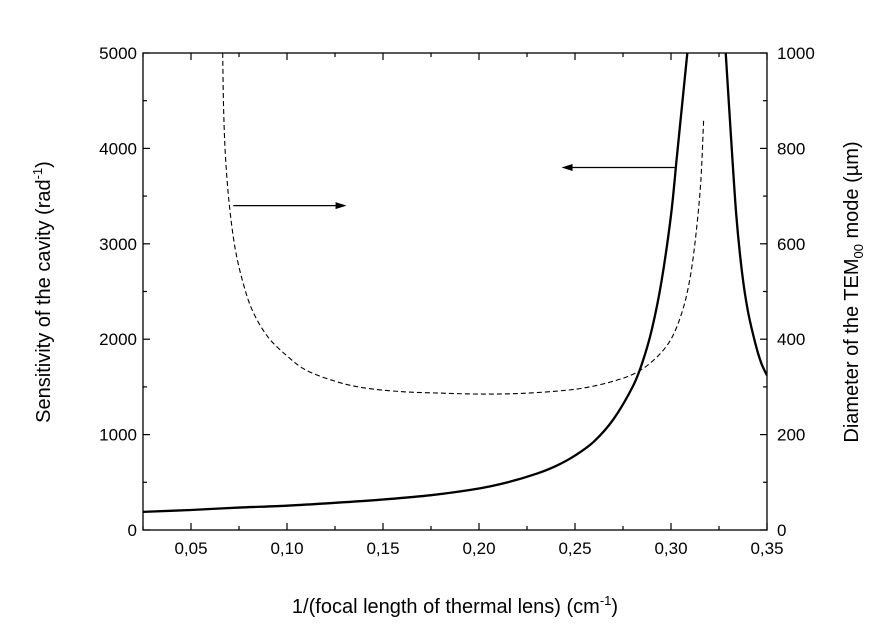 This screenshot has height=635, width=890. Describe the element at coordinates (791, 148) in the screenshot. I see `y-right-tick-label: 800` at that location.